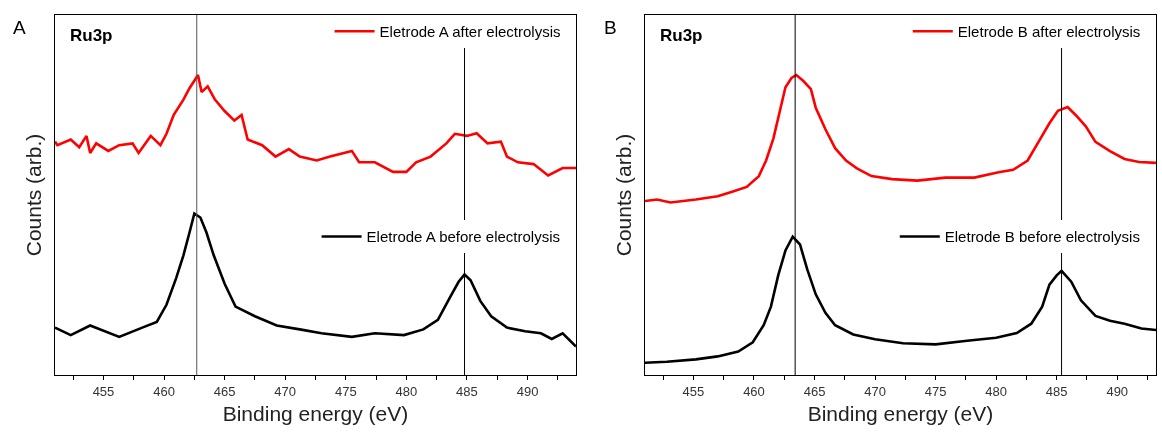 The width and height of the screenshot is (1162, 447). I want to click on legend-label: Eletrode A after electrolysis, so click(470, 32).